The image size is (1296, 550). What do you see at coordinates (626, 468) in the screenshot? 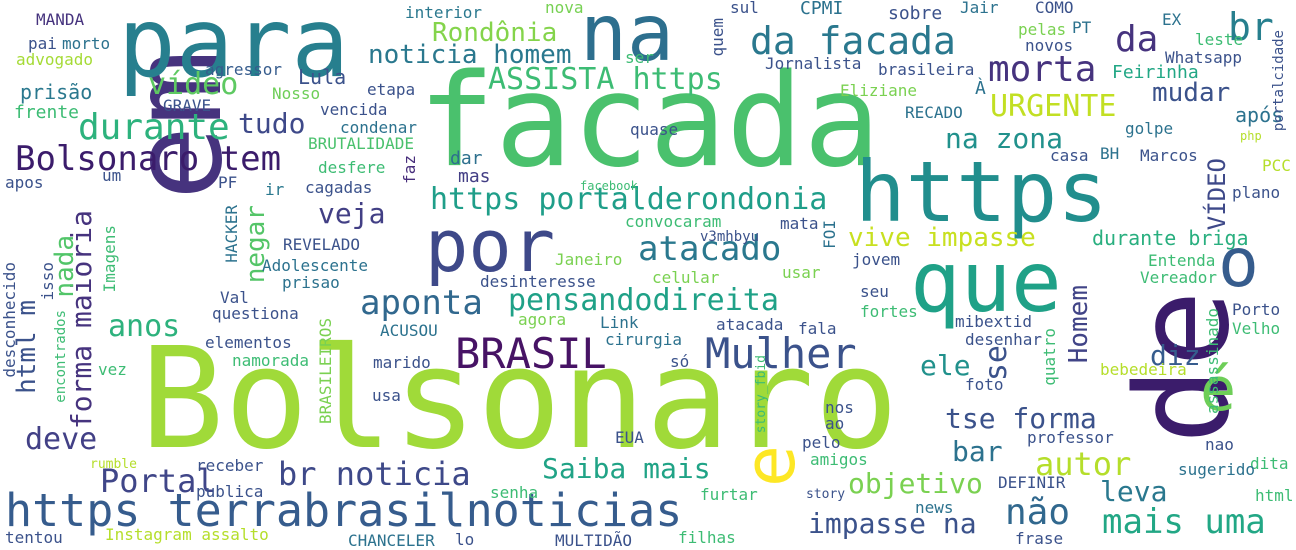
I see `word: Saiba mais` at bounding box center [626, 468].